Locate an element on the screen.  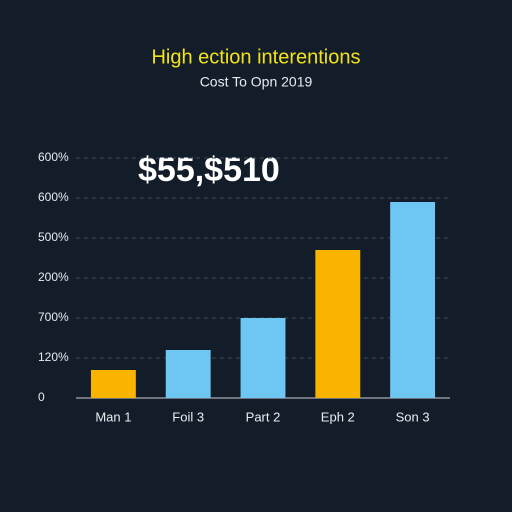
y-tick-label: 500% is located at coordinates (53, 237).